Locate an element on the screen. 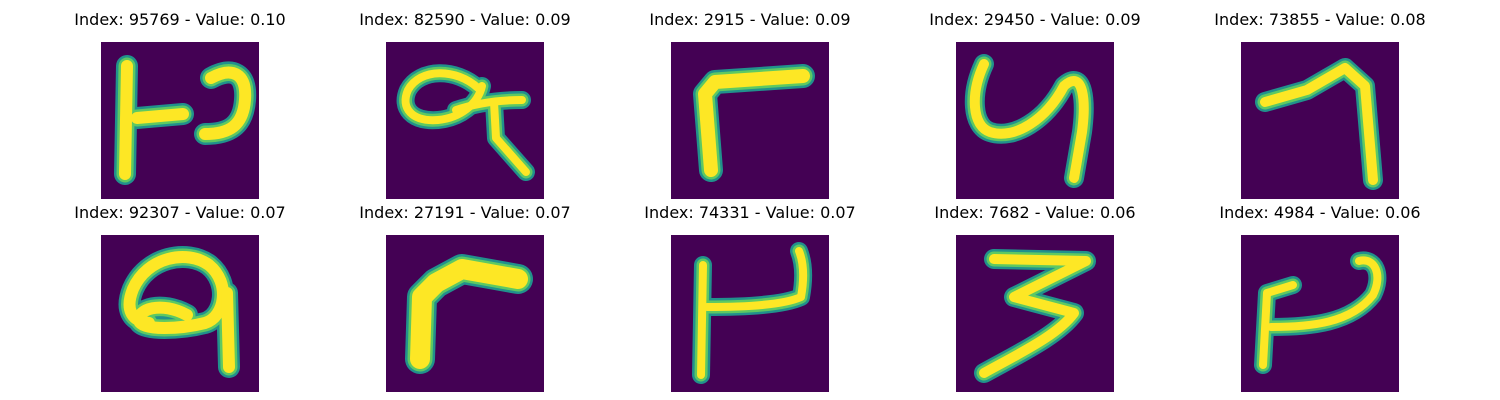  glyph-7-image is located at coordinates (465, 313).